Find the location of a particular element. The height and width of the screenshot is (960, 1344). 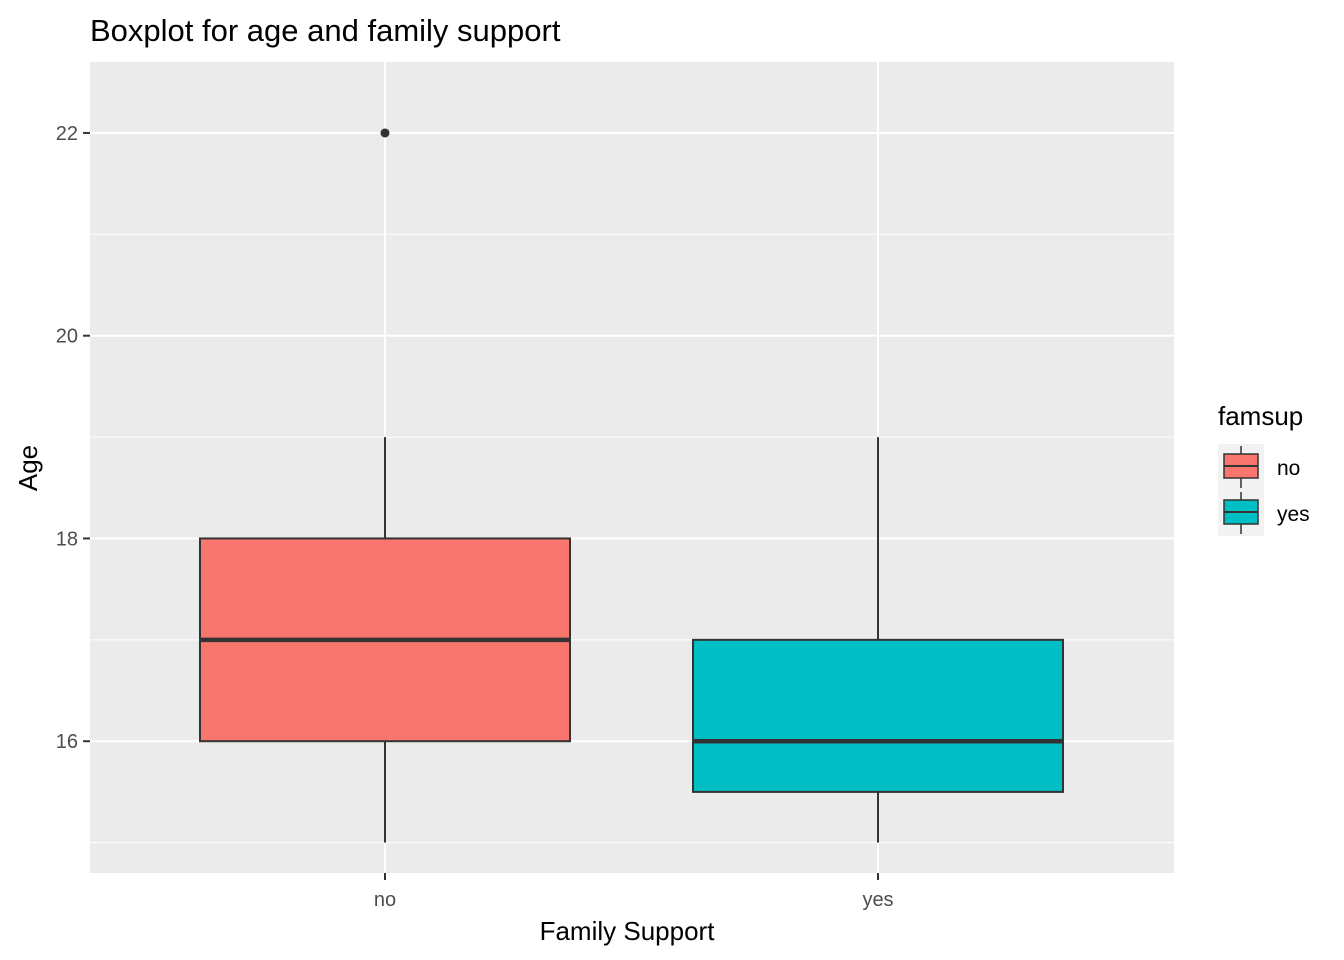

legend-entry-no: no is located at coordinates (1259, 467).